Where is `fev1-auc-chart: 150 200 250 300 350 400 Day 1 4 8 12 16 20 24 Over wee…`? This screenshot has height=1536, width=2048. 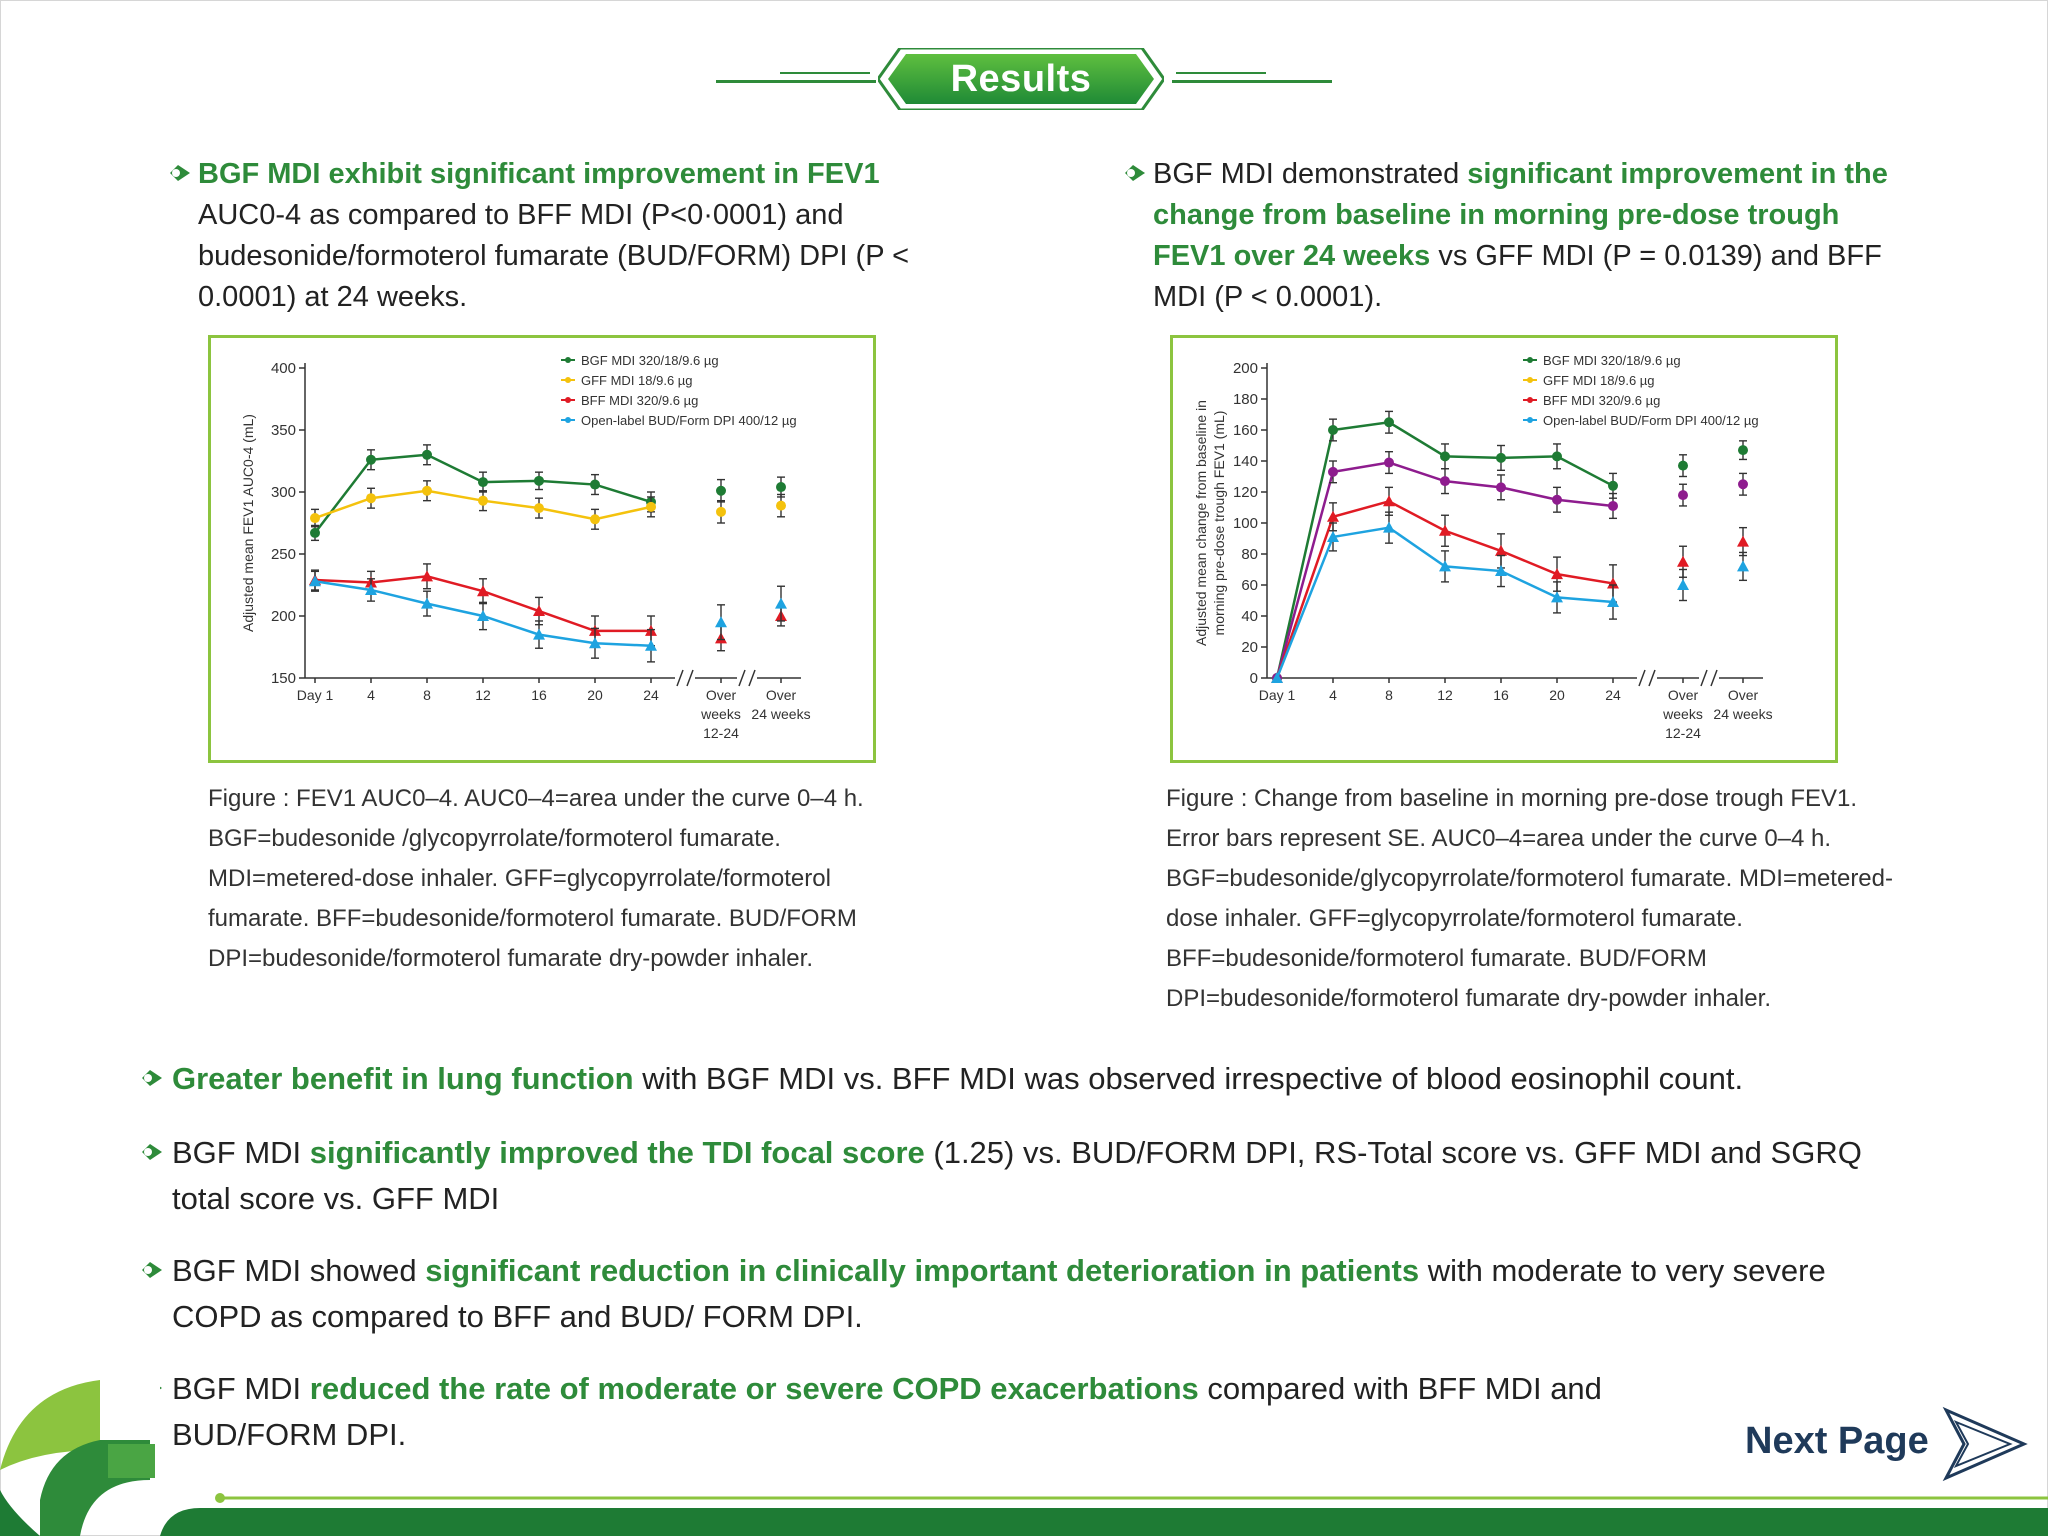
fev1-auc-chart: 150 200 250 300 350 400 Day 1 4 8 12 16 20 24 Over wee… is located at coordinates (542, 549).